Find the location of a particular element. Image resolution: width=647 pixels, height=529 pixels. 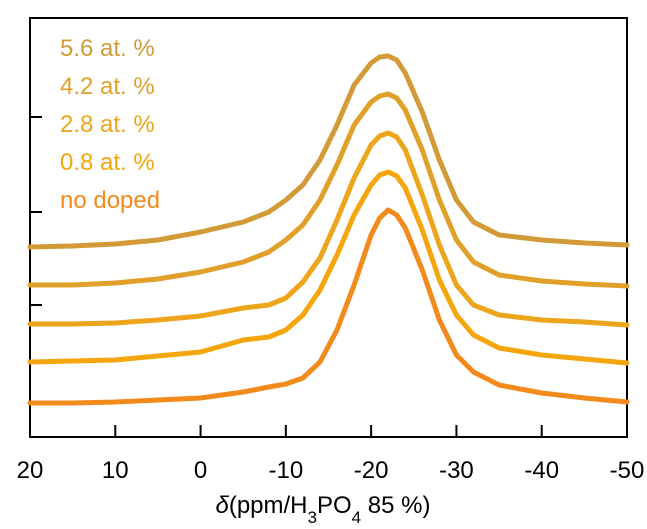

x-axis-label-part: (ppm/H is located at coordinates (268, 505).